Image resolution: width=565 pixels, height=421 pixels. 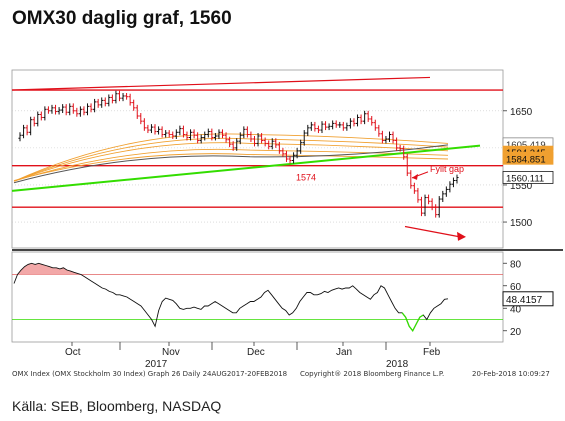 What do you see at coordinates (528, 158) in the screenshot?
I see `price-label-box` at bounding box center [528, 158].